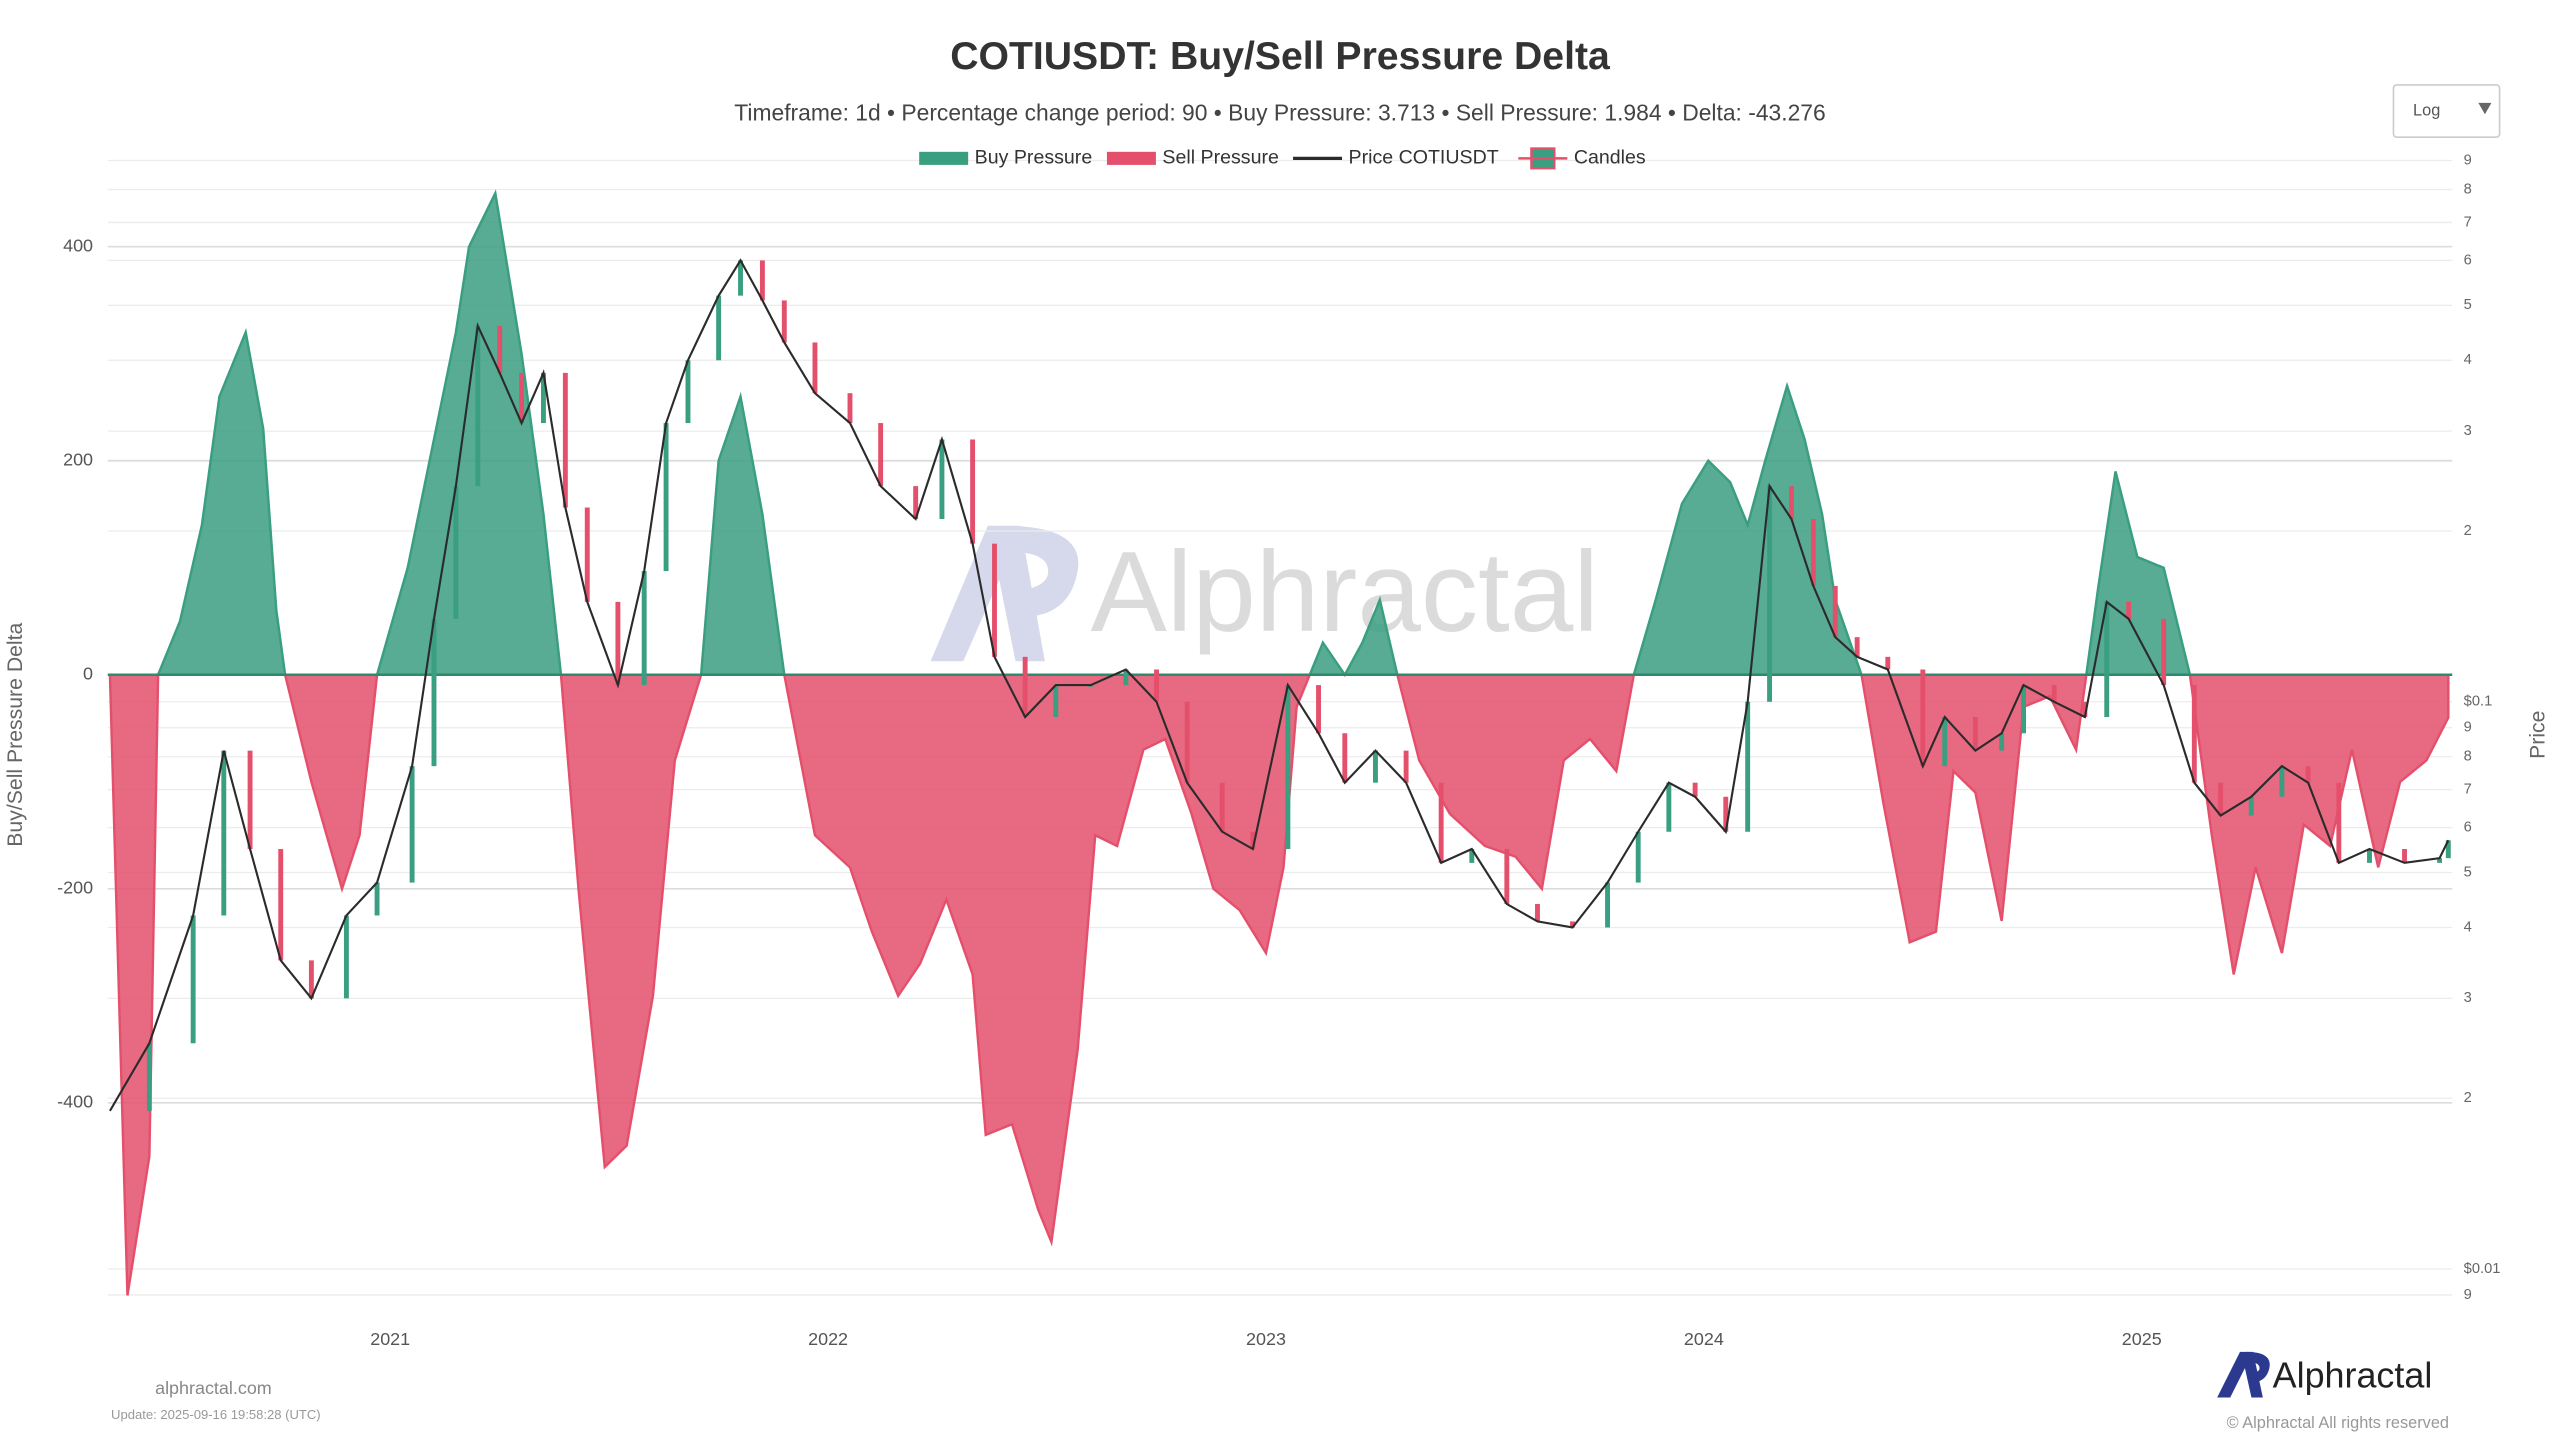 The image size is (2560, 1440). What do you see at coordinates (2482, 1269) in the screenshot?
I see `y2-tick-label: $0.01` at bounding box center [2482, 1269].